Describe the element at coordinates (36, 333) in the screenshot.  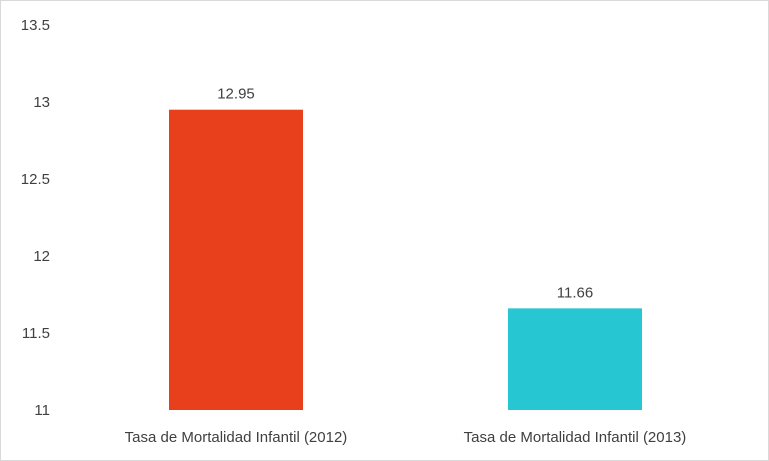
I see `y-tick-label: 11.5` at that location.